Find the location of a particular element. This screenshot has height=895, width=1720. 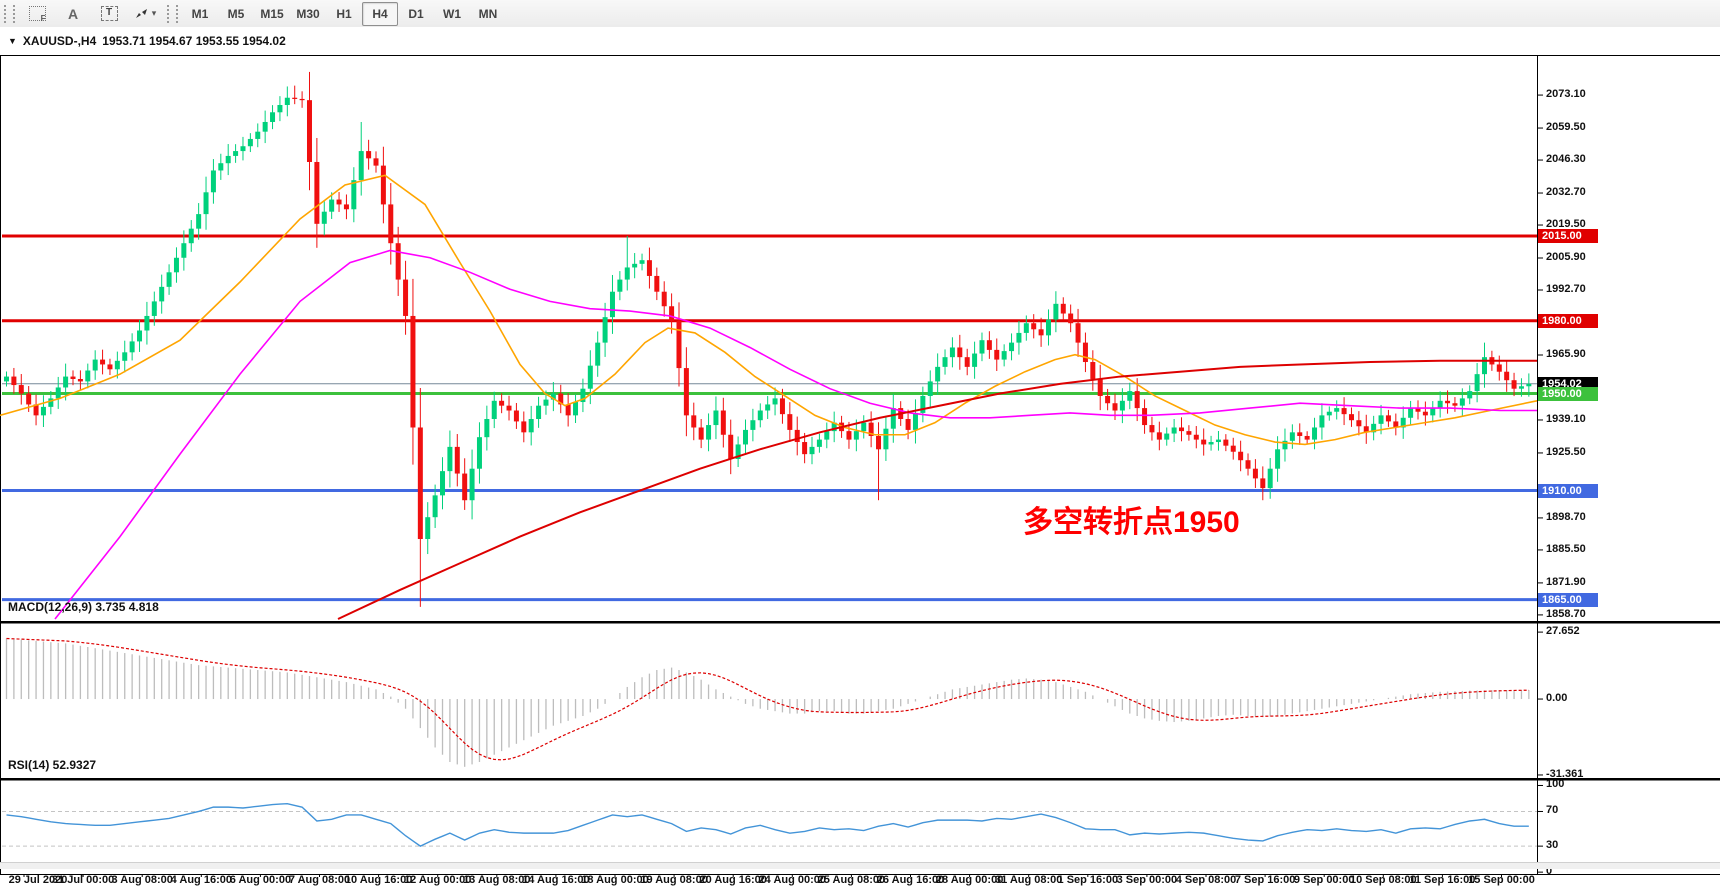

price-tag-1865.00: 1865.00 is located at coordinates (1568, 599).